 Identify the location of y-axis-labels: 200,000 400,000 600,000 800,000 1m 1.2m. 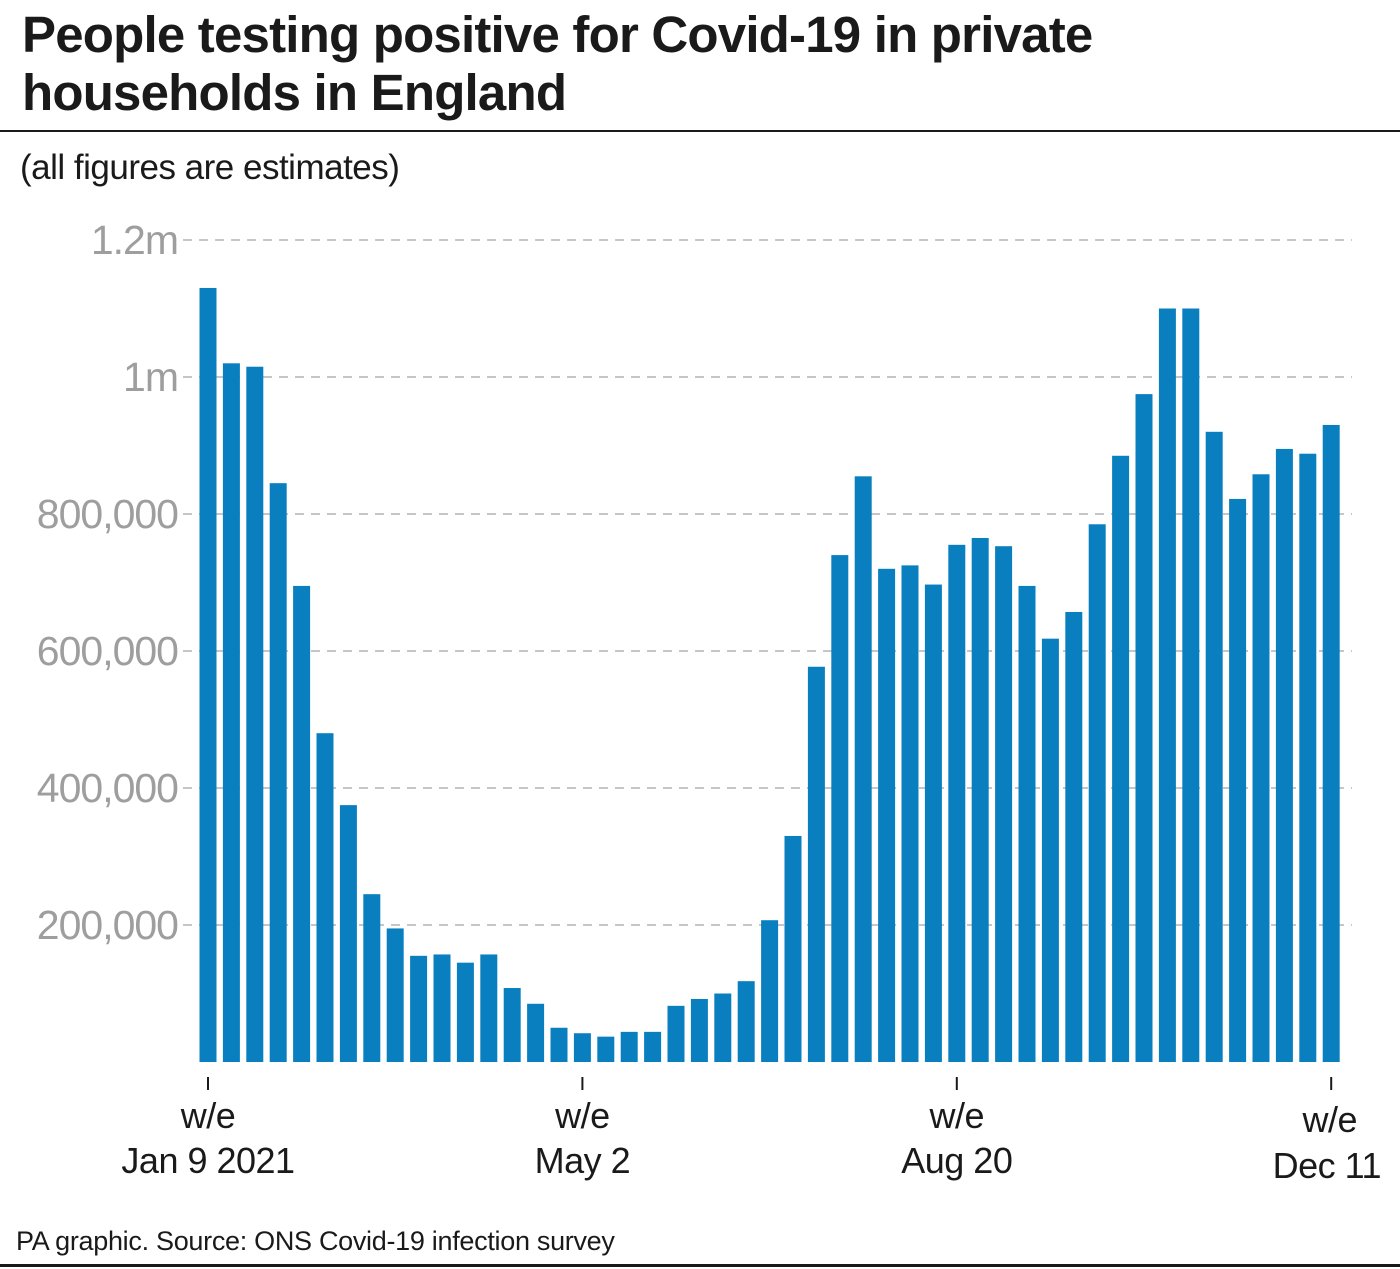
(108, 582).